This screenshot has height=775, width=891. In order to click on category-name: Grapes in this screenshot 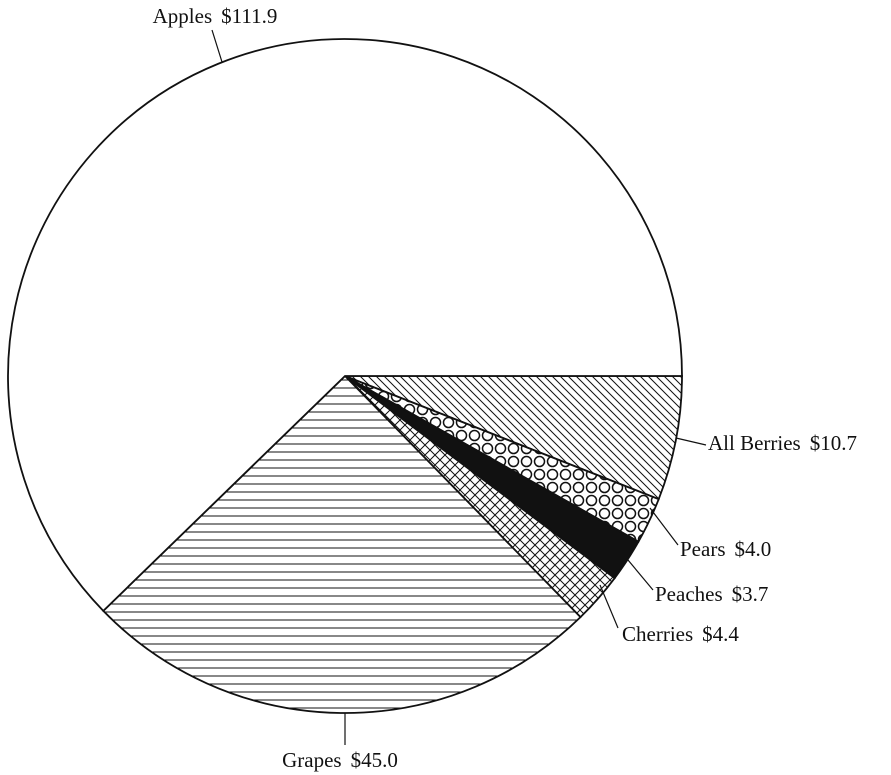, I will do `click(311, 760)`.